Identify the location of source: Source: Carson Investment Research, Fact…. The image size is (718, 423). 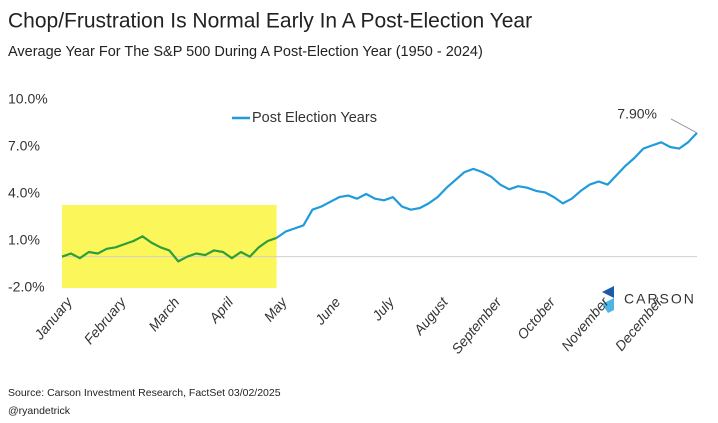
(144, 393).